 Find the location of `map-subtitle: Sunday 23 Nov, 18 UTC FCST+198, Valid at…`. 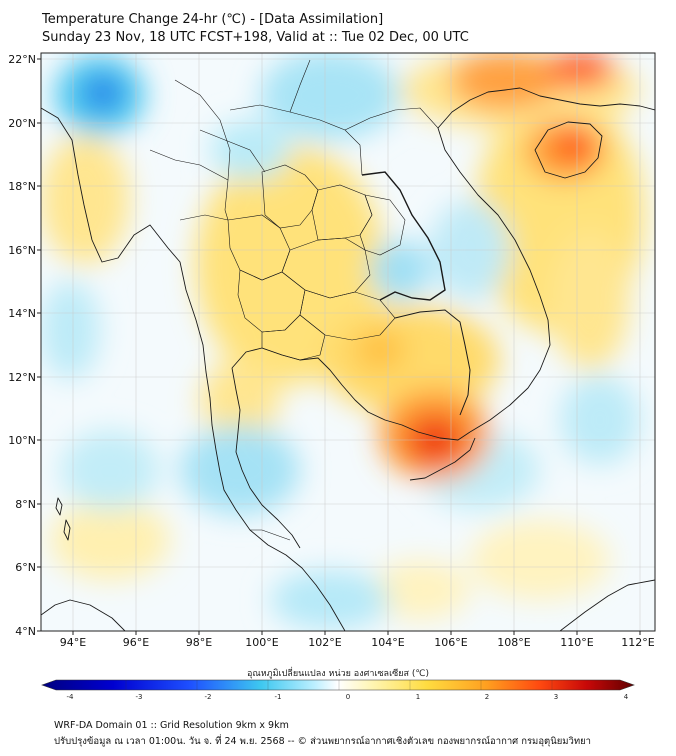

map-subtitle: Sunday 23 Nov, 18 UTC FCST+198, Valid at… is located at coordinates (255, 37).